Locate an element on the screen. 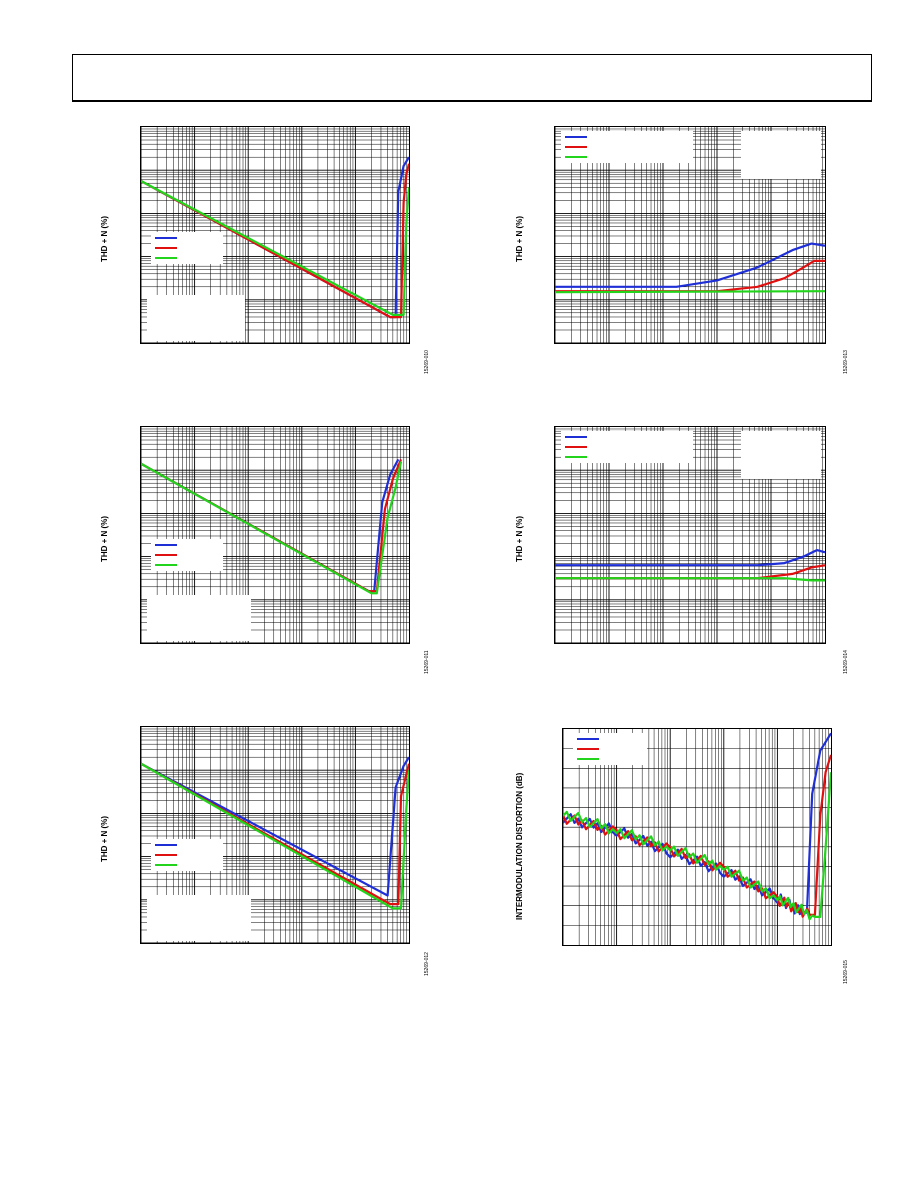 Image resolution: width=918 pixels, height=1188 pixels. figure-id: 15269-010 is located at coordinates (427, 362).